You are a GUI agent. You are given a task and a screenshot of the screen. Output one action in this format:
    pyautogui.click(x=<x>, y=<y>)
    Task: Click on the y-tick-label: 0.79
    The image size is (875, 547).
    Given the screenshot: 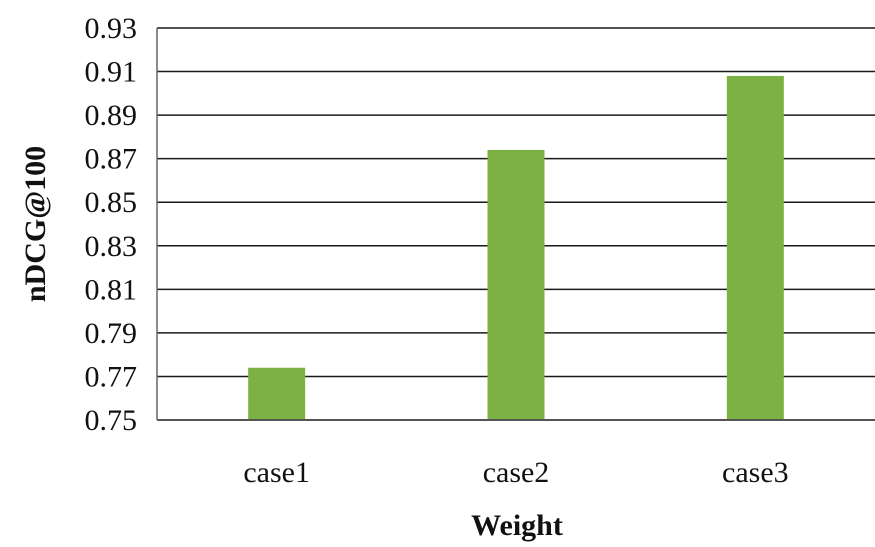 What is the action you would take?
    pyautogui.click(x=111, y=333)
    